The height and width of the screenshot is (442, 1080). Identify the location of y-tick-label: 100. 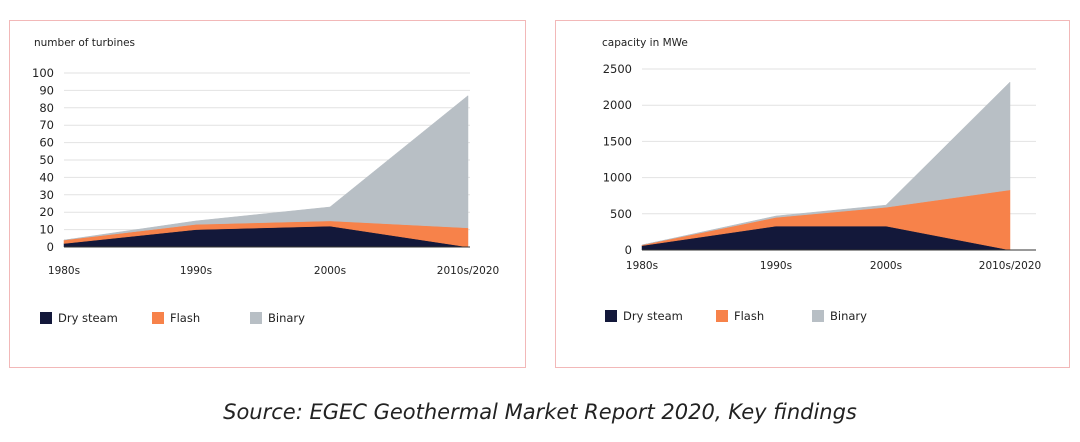
(43, 73).